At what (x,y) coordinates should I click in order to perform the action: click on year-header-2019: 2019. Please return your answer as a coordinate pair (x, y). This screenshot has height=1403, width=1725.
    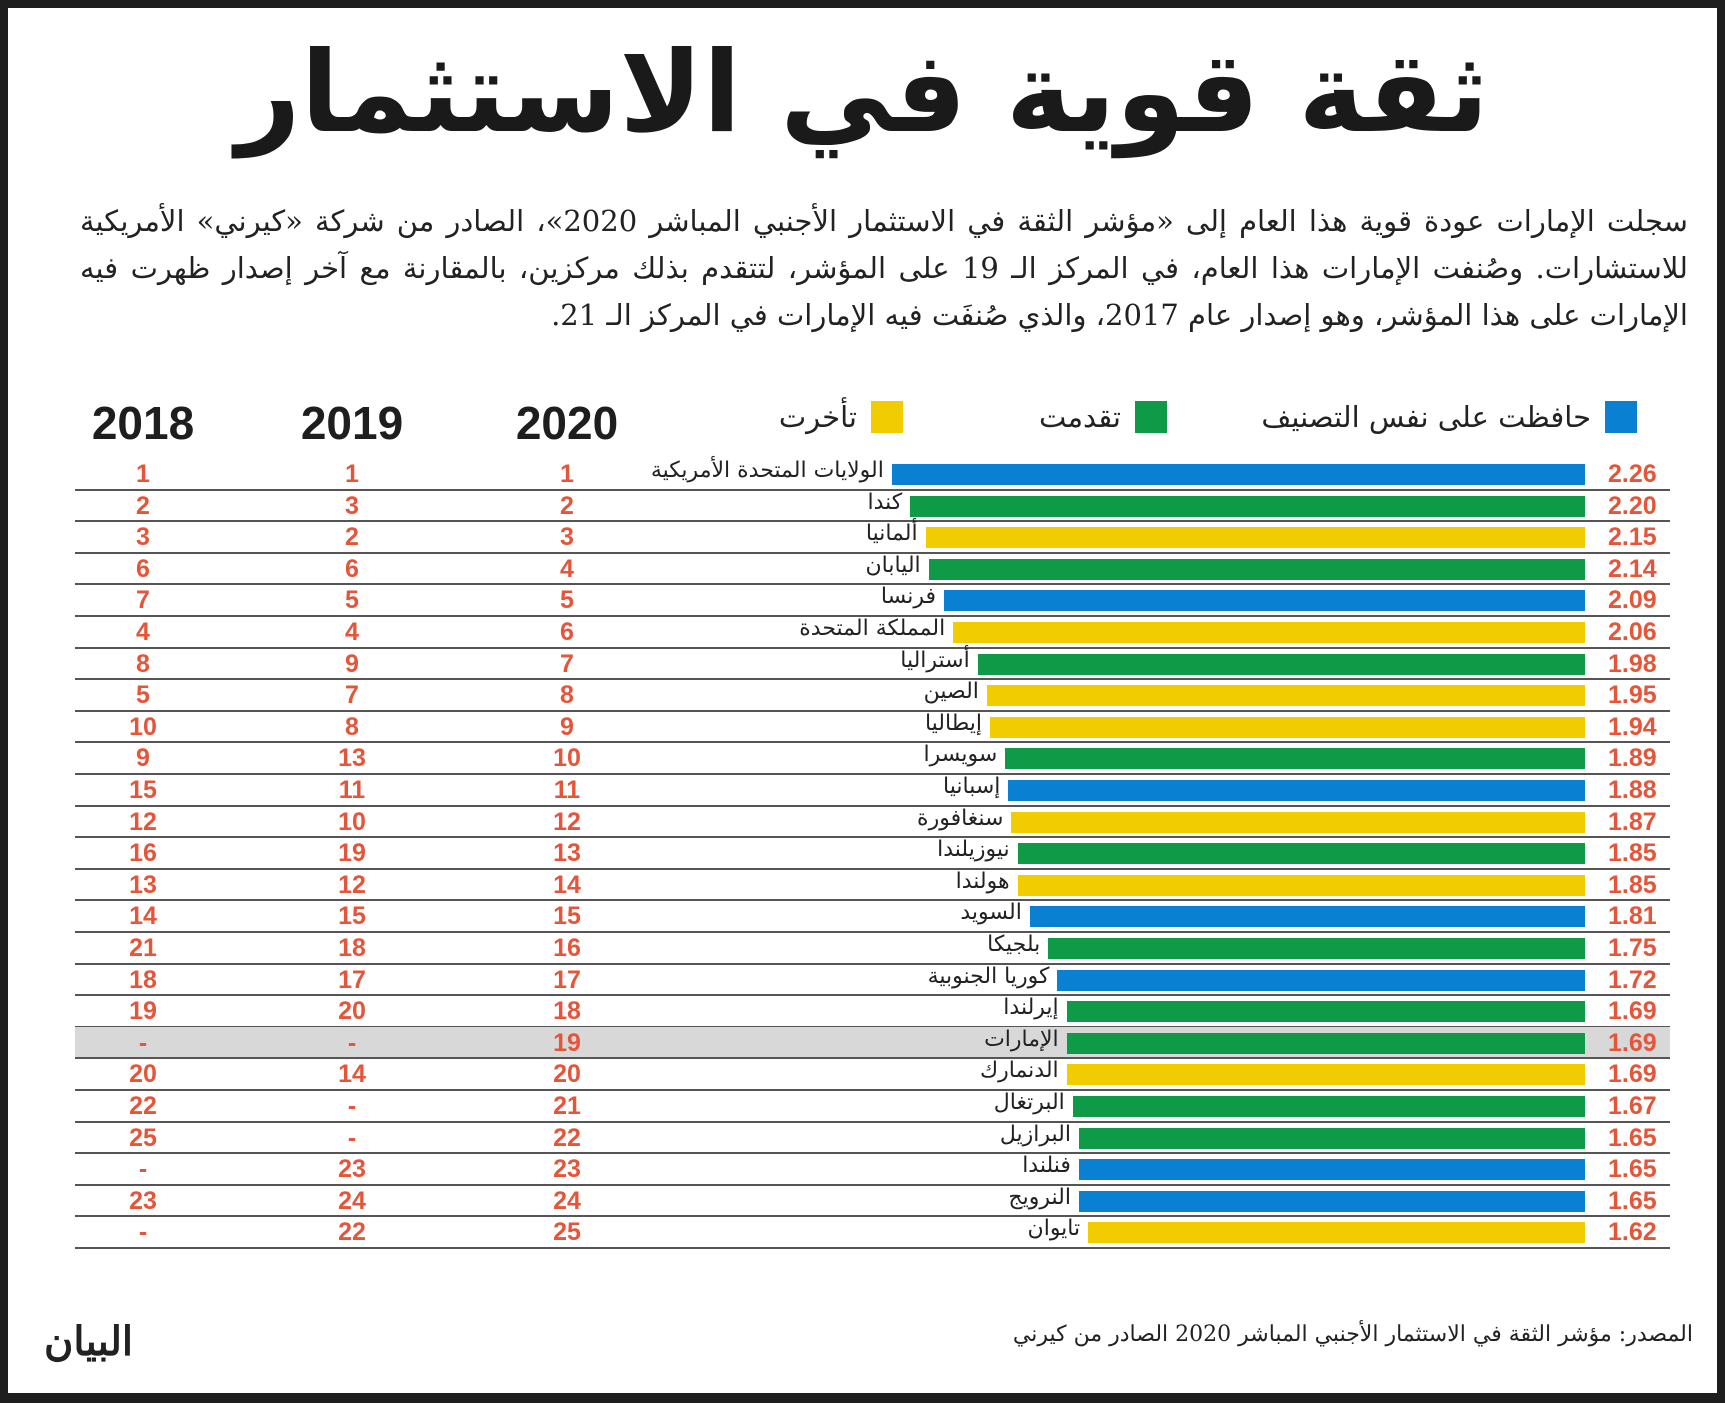
    Looking at the image, I should click on (352, 423).